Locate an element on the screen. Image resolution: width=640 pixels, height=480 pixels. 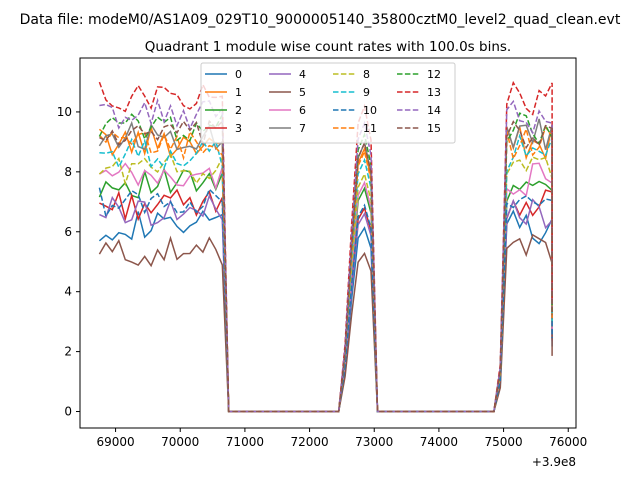
x-tick-label: 74000 is located at coordinates (439, 442).